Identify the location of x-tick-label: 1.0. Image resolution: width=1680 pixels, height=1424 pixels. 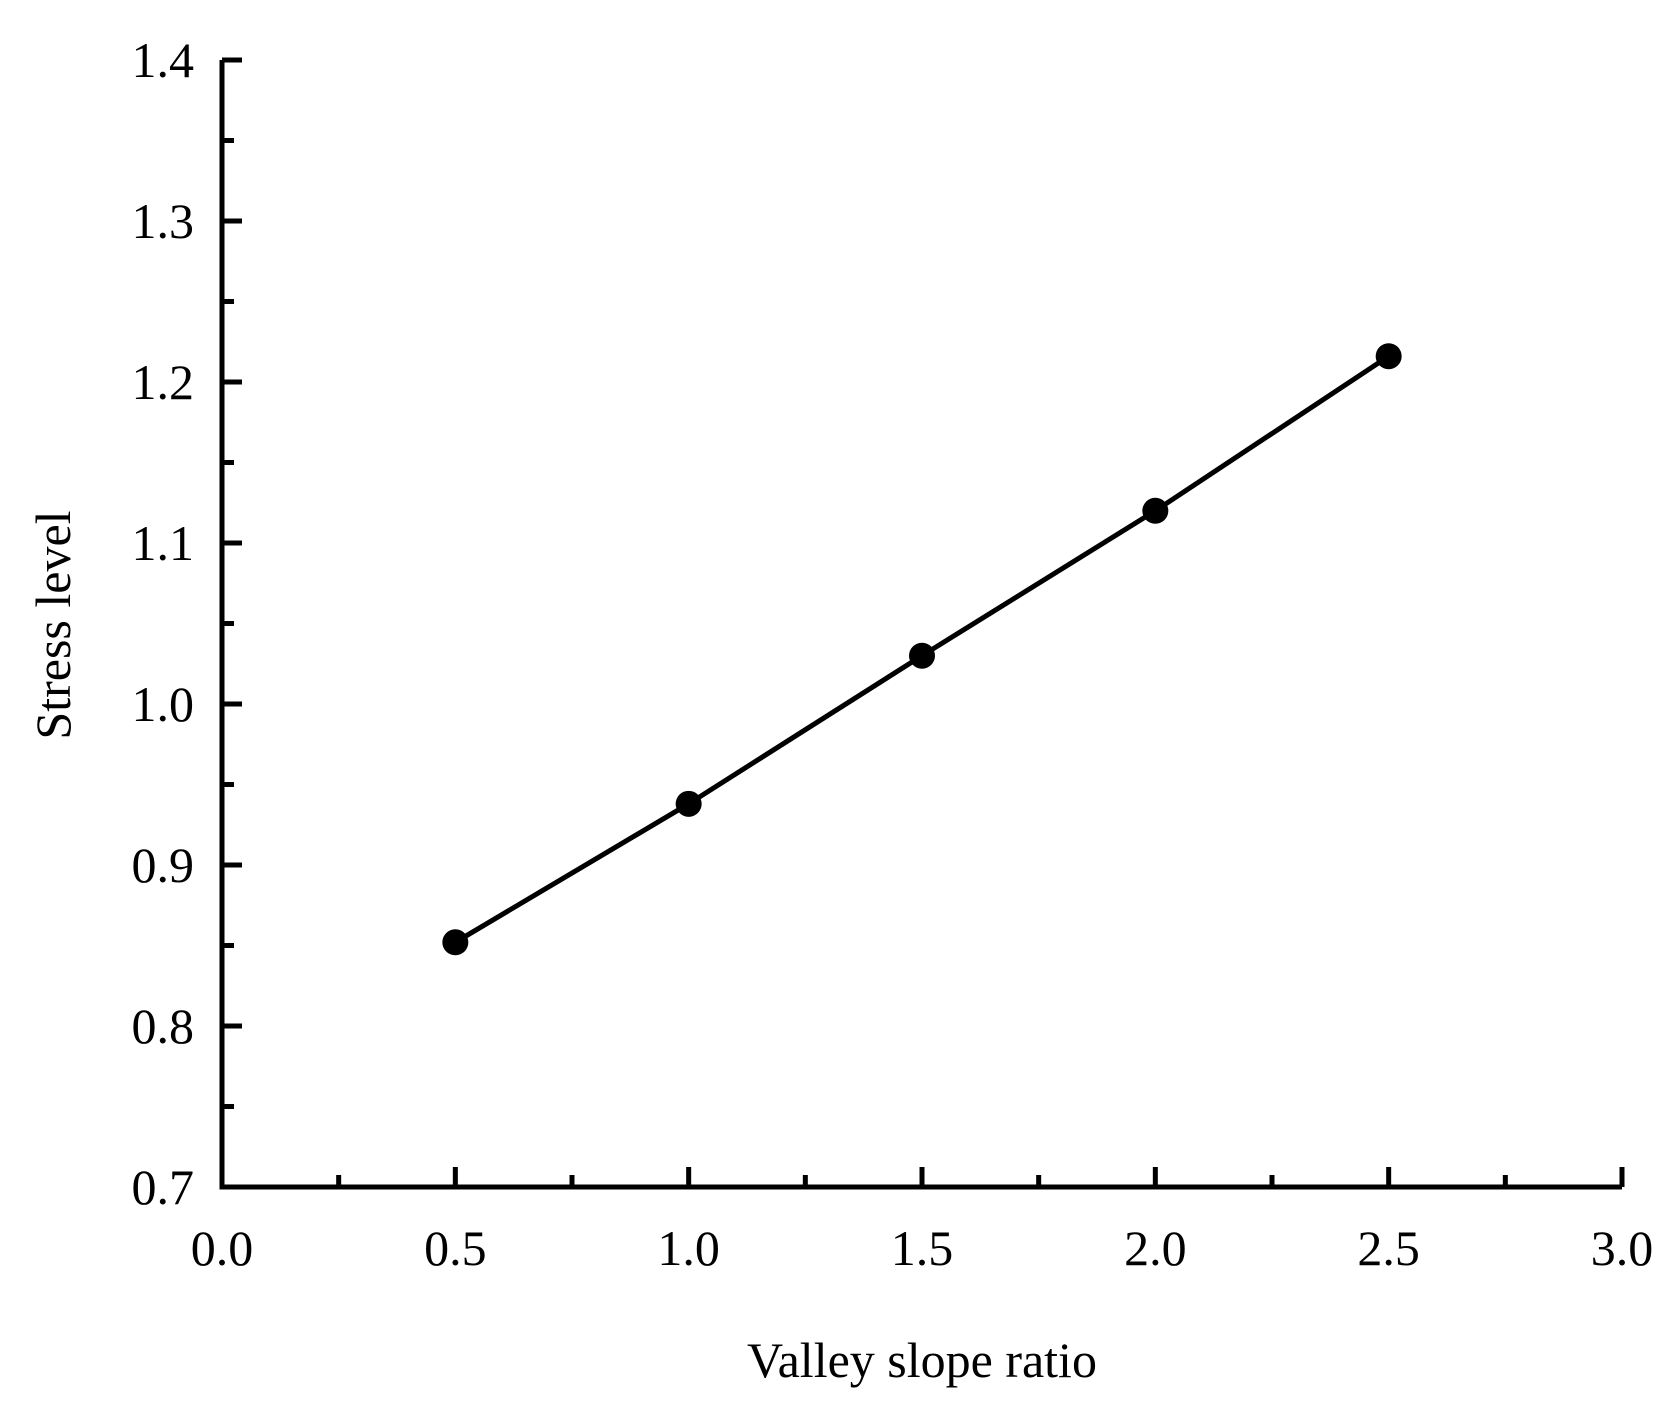
(688, 1248).